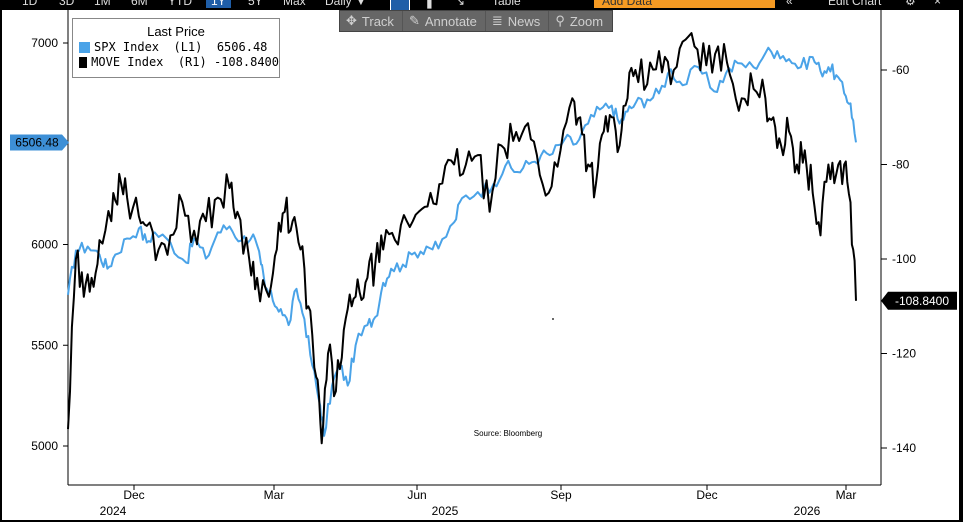 This screenshot has height=522, width=963. Describe the element at coordinates (400, 5) in the screenshot. I see `chart-type-line-icon` at that location.